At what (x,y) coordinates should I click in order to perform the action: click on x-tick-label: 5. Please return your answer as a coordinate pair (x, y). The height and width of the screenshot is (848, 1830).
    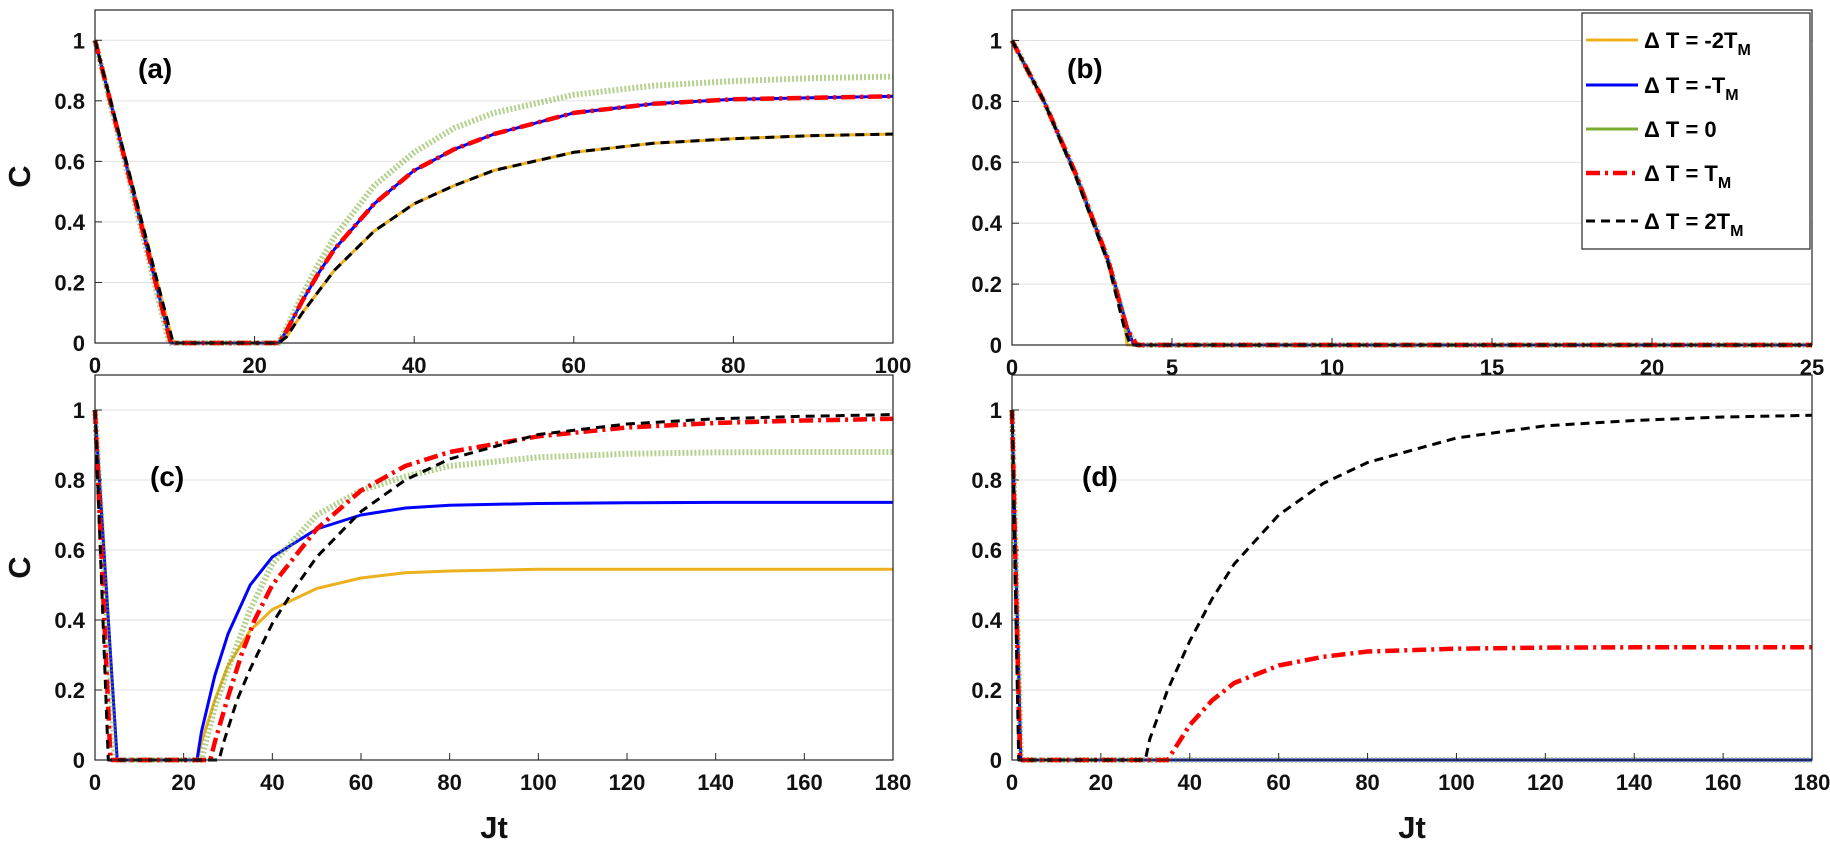
    Looking at the image, I should click on (1172, 367).